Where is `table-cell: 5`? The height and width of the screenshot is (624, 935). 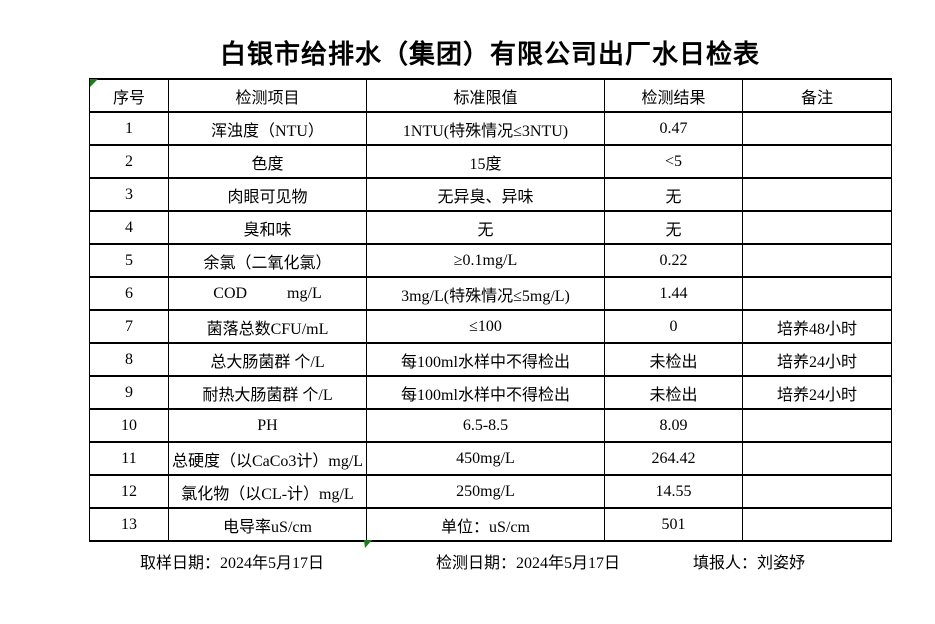 table-cell: 5 is located at coordinates (129, 260).